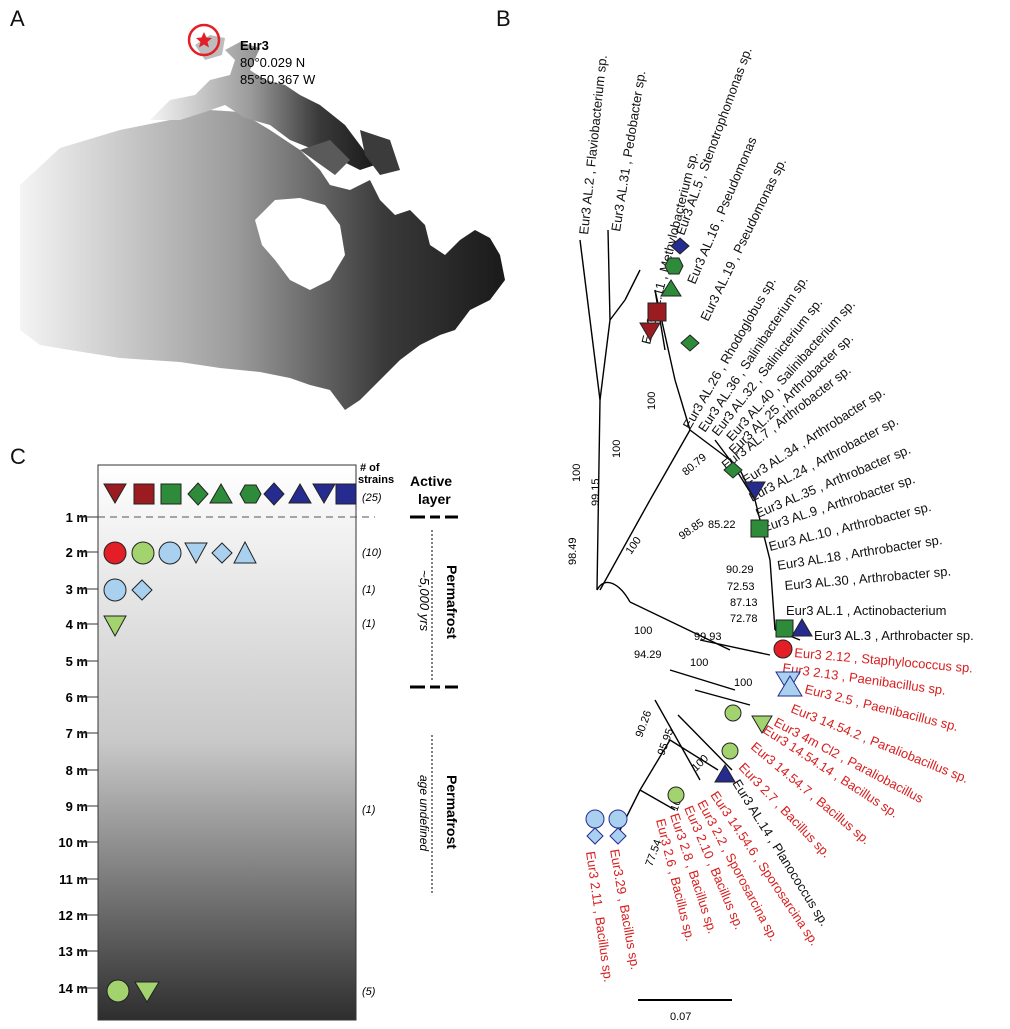 This screenshot has height=1029, width=1010. Describe the element at coordinates (744, 603) in the screenshot. I see `bootstrap-value: 87.13` at that location.